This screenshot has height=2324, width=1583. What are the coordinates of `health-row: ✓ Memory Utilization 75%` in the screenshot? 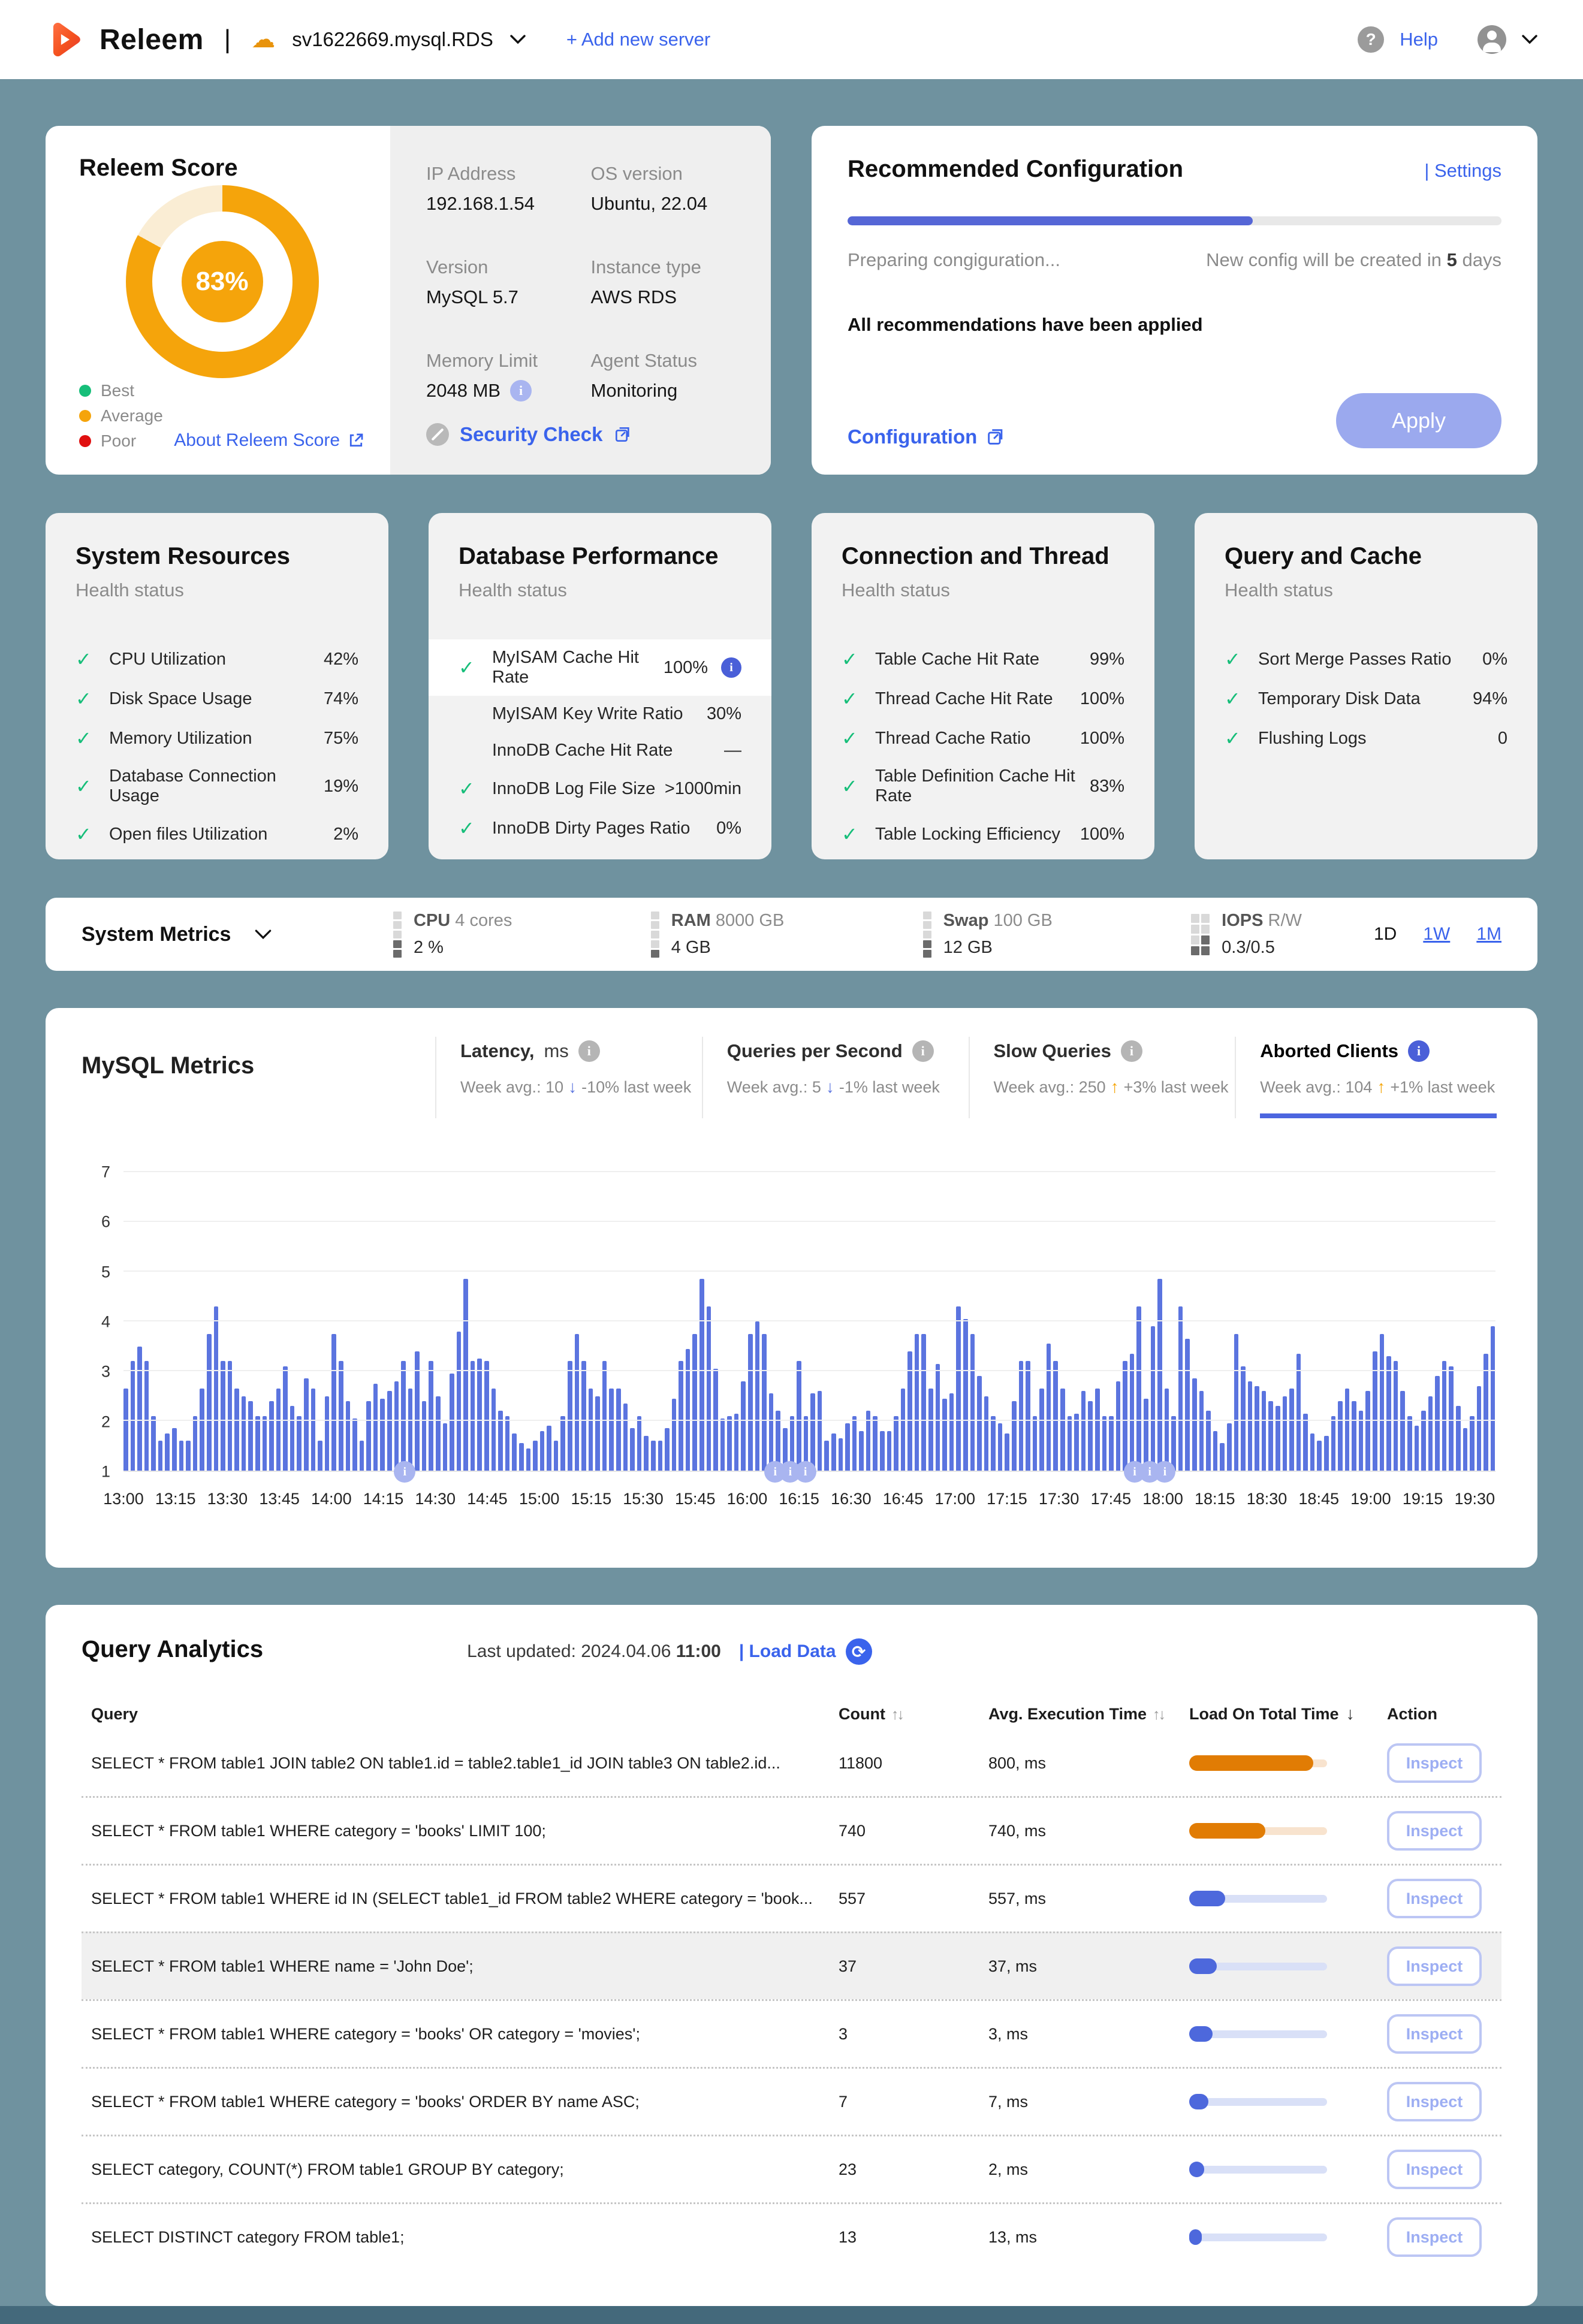 It's located at (217, 738).